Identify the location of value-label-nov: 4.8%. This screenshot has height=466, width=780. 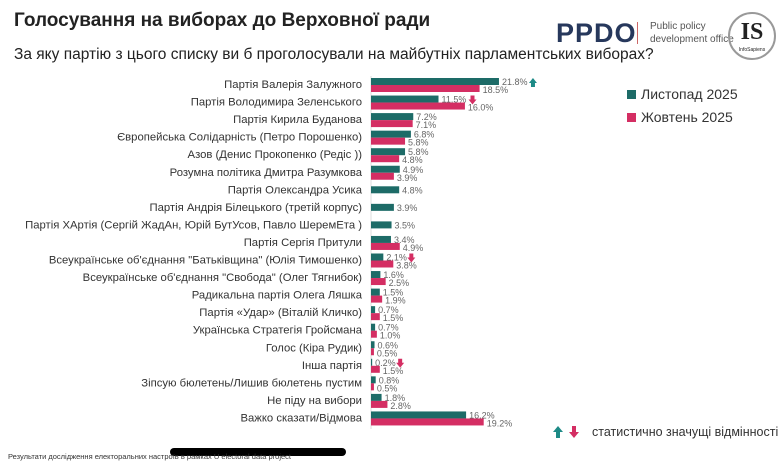
(412, 190).